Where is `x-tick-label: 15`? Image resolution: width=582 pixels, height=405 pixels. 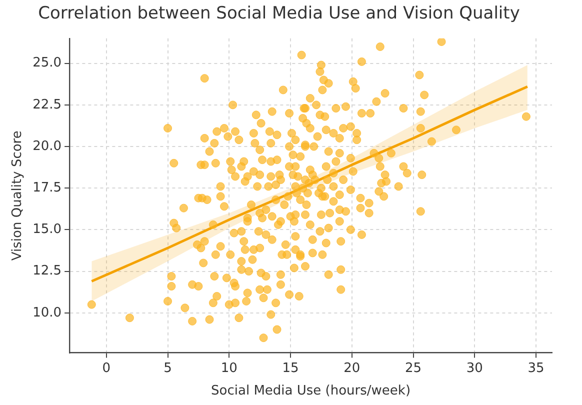
x-tick-label: 15 is located at coordinates (290, 368).